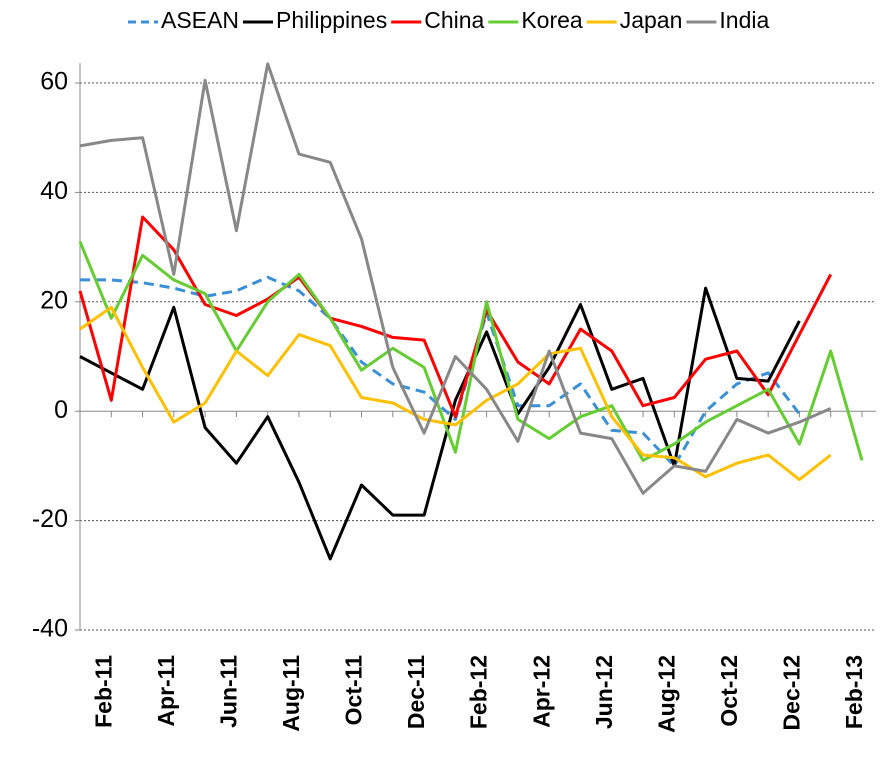 This screenshot has width=887, height=772. What do you see at coordinates (166, 691) in the screenshot?
I see `x-tick-label: Apr-11` at bounding box center [166, 691].